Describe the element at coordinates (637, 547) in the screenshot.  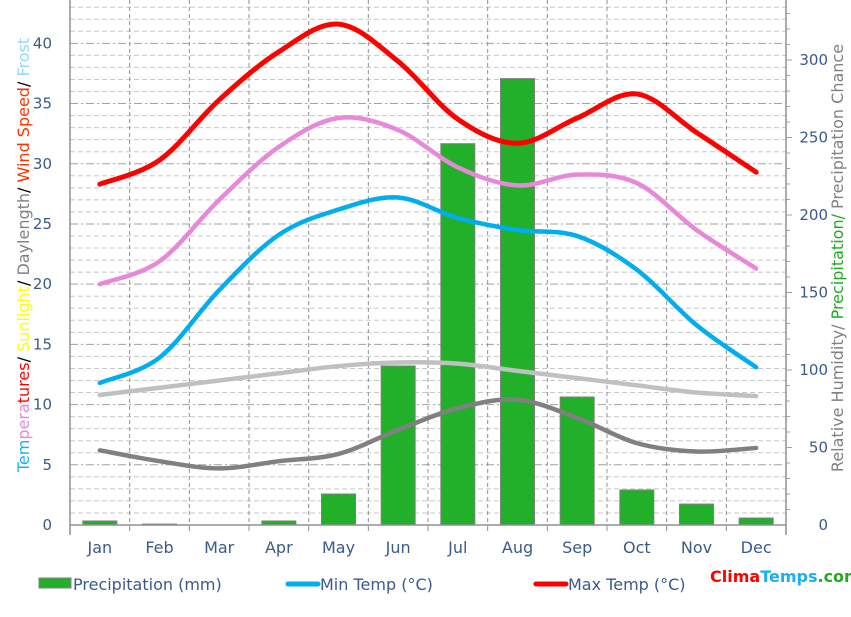
I see `x-tick-label: Oct` at that location.